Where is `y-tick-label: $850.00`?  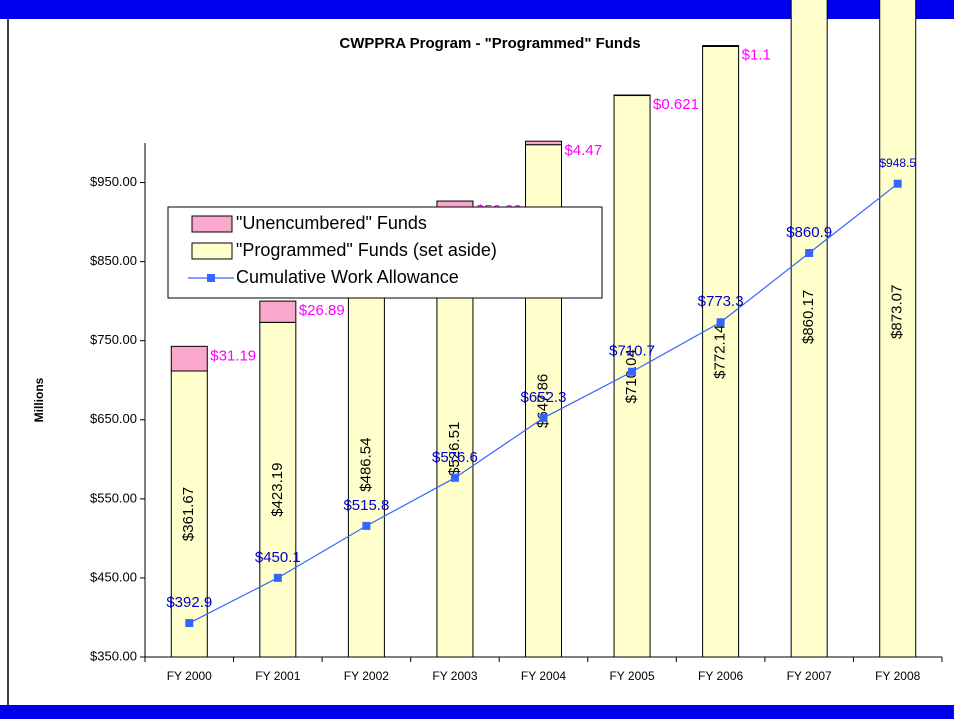
y-tick-label: $850.00 is located at coordinates (113, 260).